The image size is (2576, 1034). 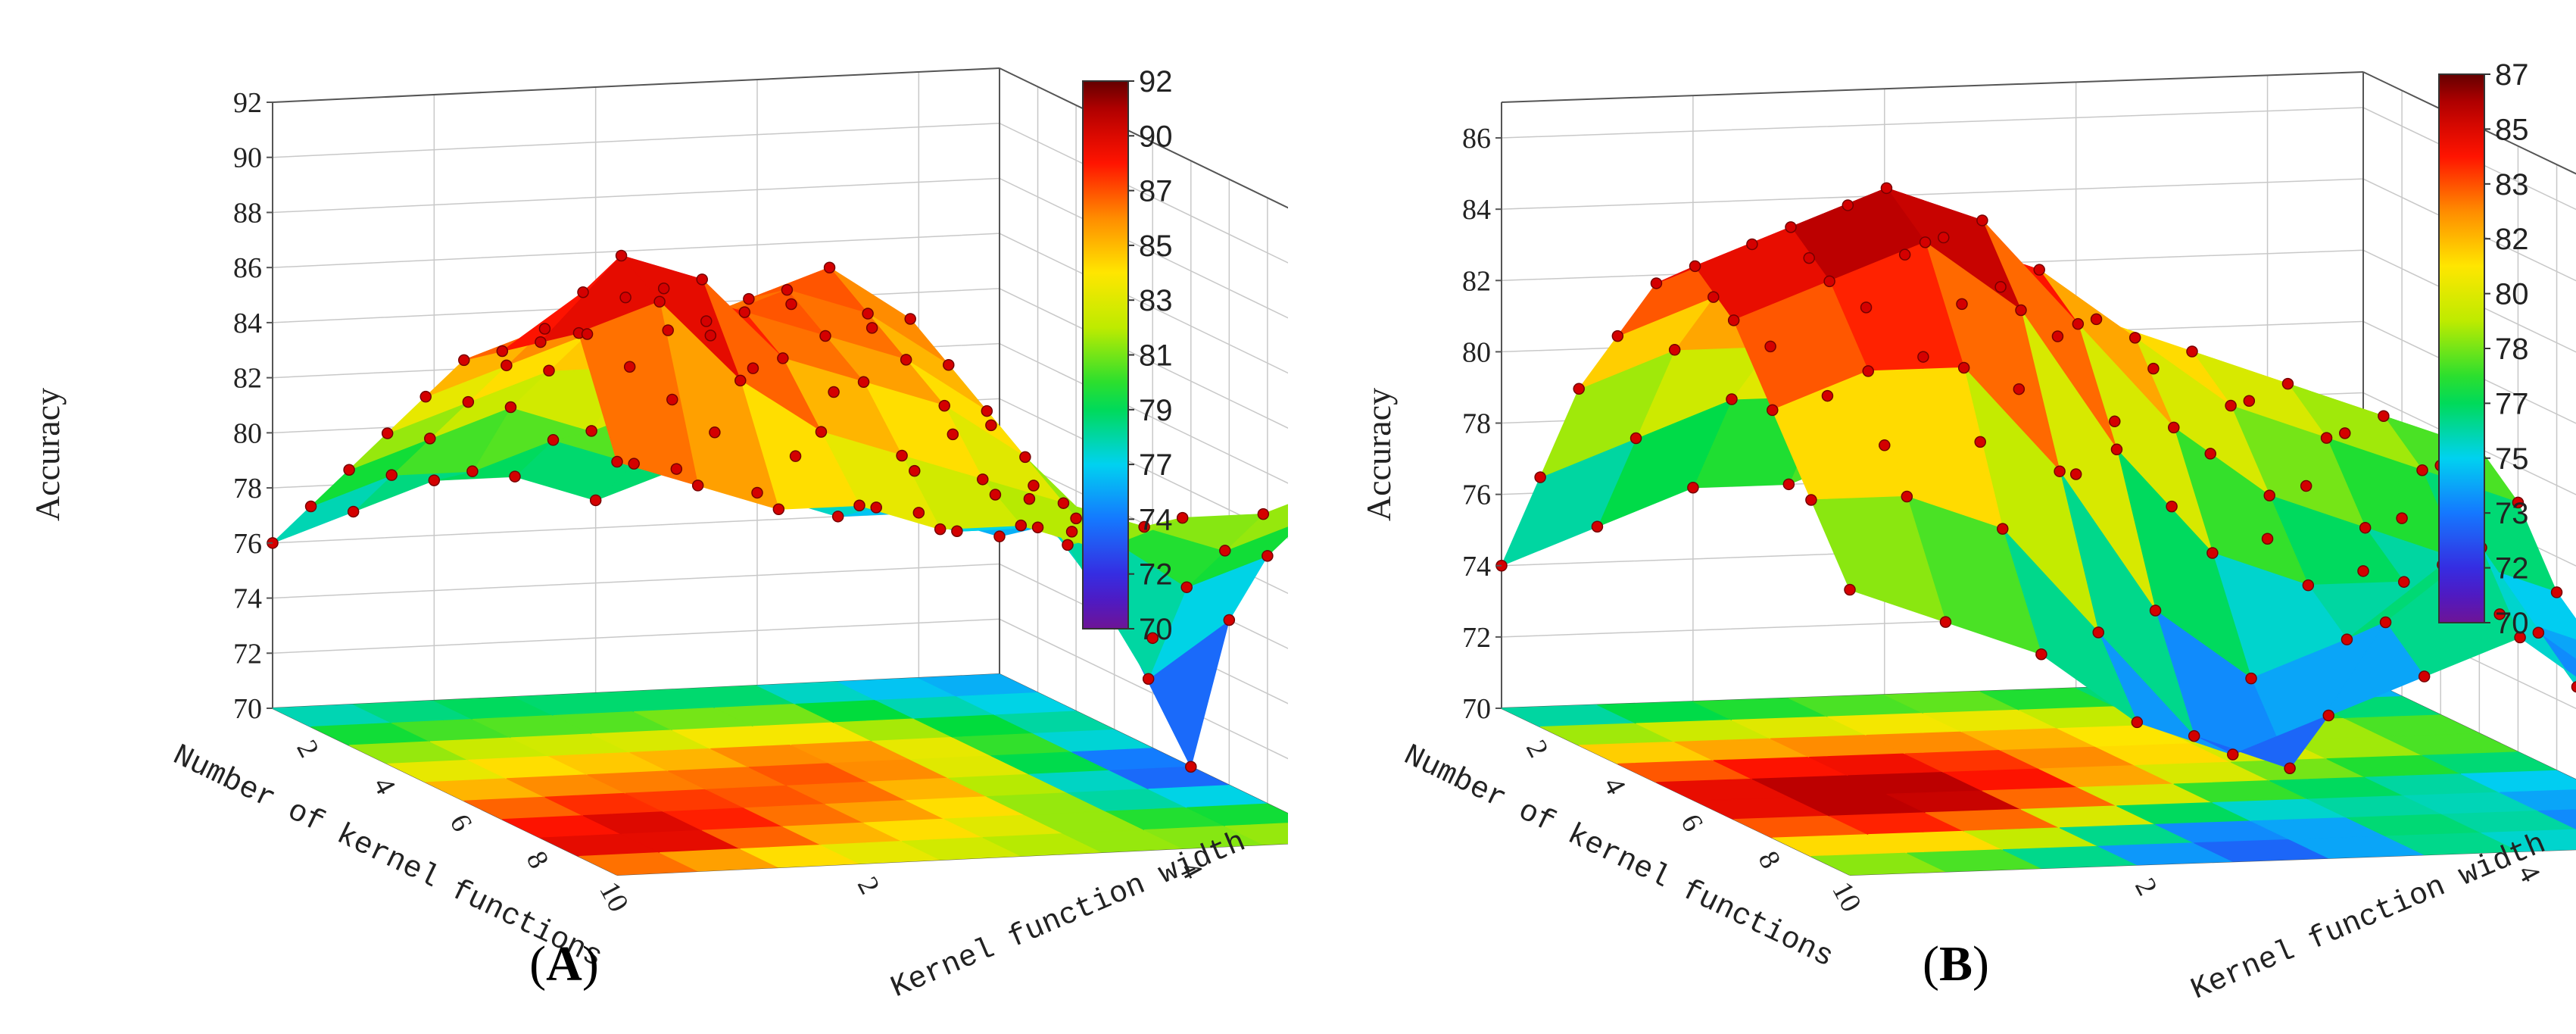 What do you see at coordinates (1156, 411) in the screenshot?
I see `colorbar-tick-label: 79` at bounding box center [1156, 411].